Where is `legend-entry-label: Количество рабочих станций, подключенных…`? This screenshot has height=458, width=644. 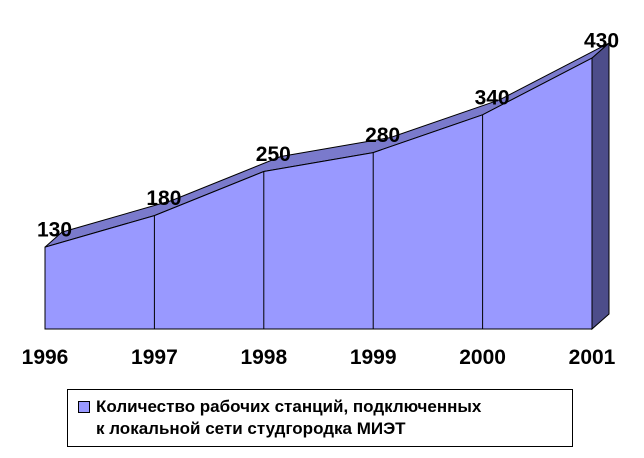
legend-entry-label: Количество рабочих станций, подключенных… is located at coordinates (333, 418).